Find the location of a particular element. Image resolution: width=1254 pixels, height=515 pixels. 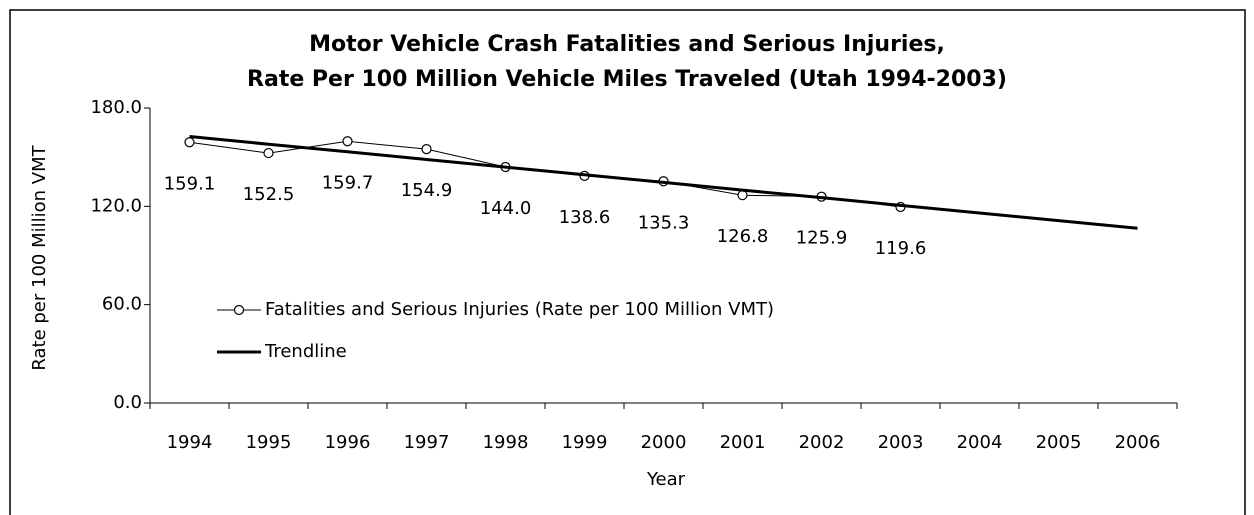

data-label: 144.0 is located at coordinates (506, 208).